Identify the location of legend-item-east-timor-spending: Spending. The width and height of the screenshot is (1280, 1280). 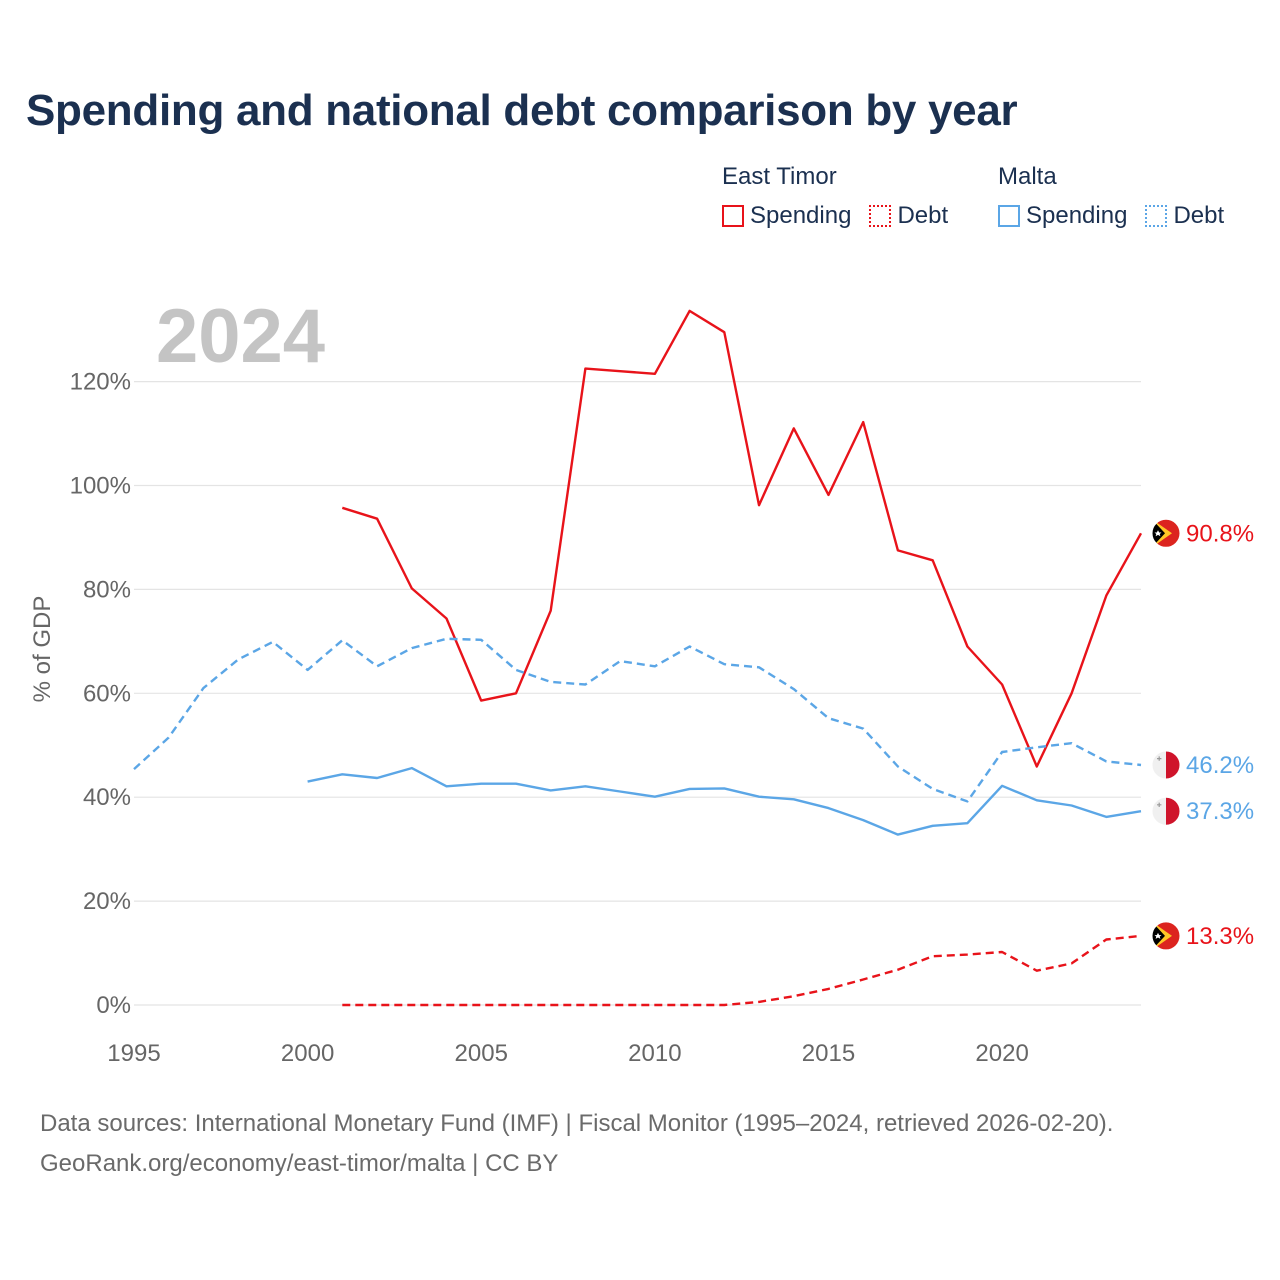
(786, 216).